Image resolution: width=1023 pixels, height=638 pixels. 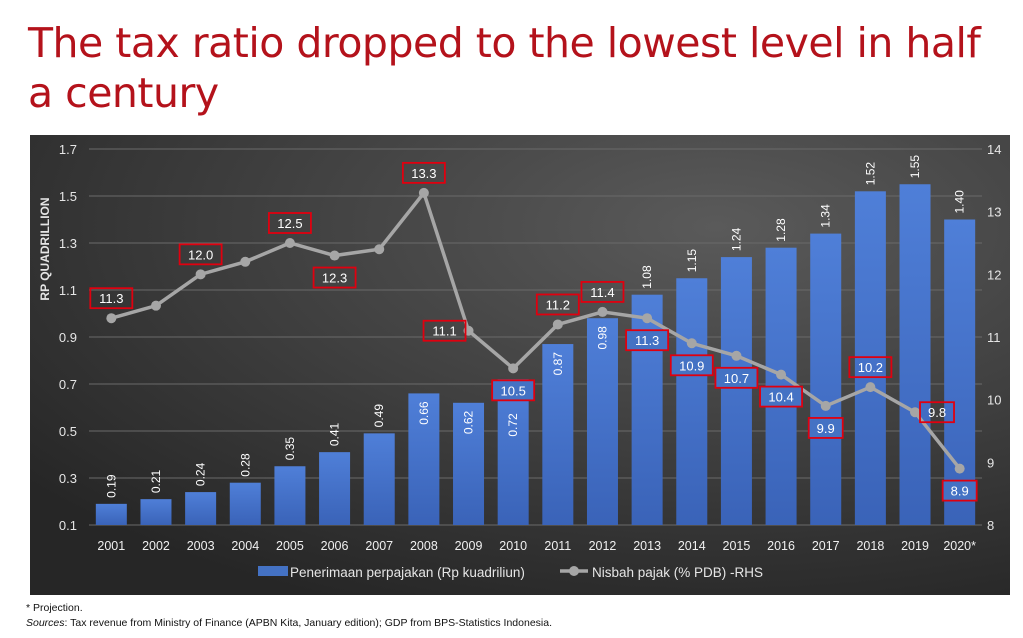 I want to click on bar-value-label: 0.41, so click(x=335, y=434).